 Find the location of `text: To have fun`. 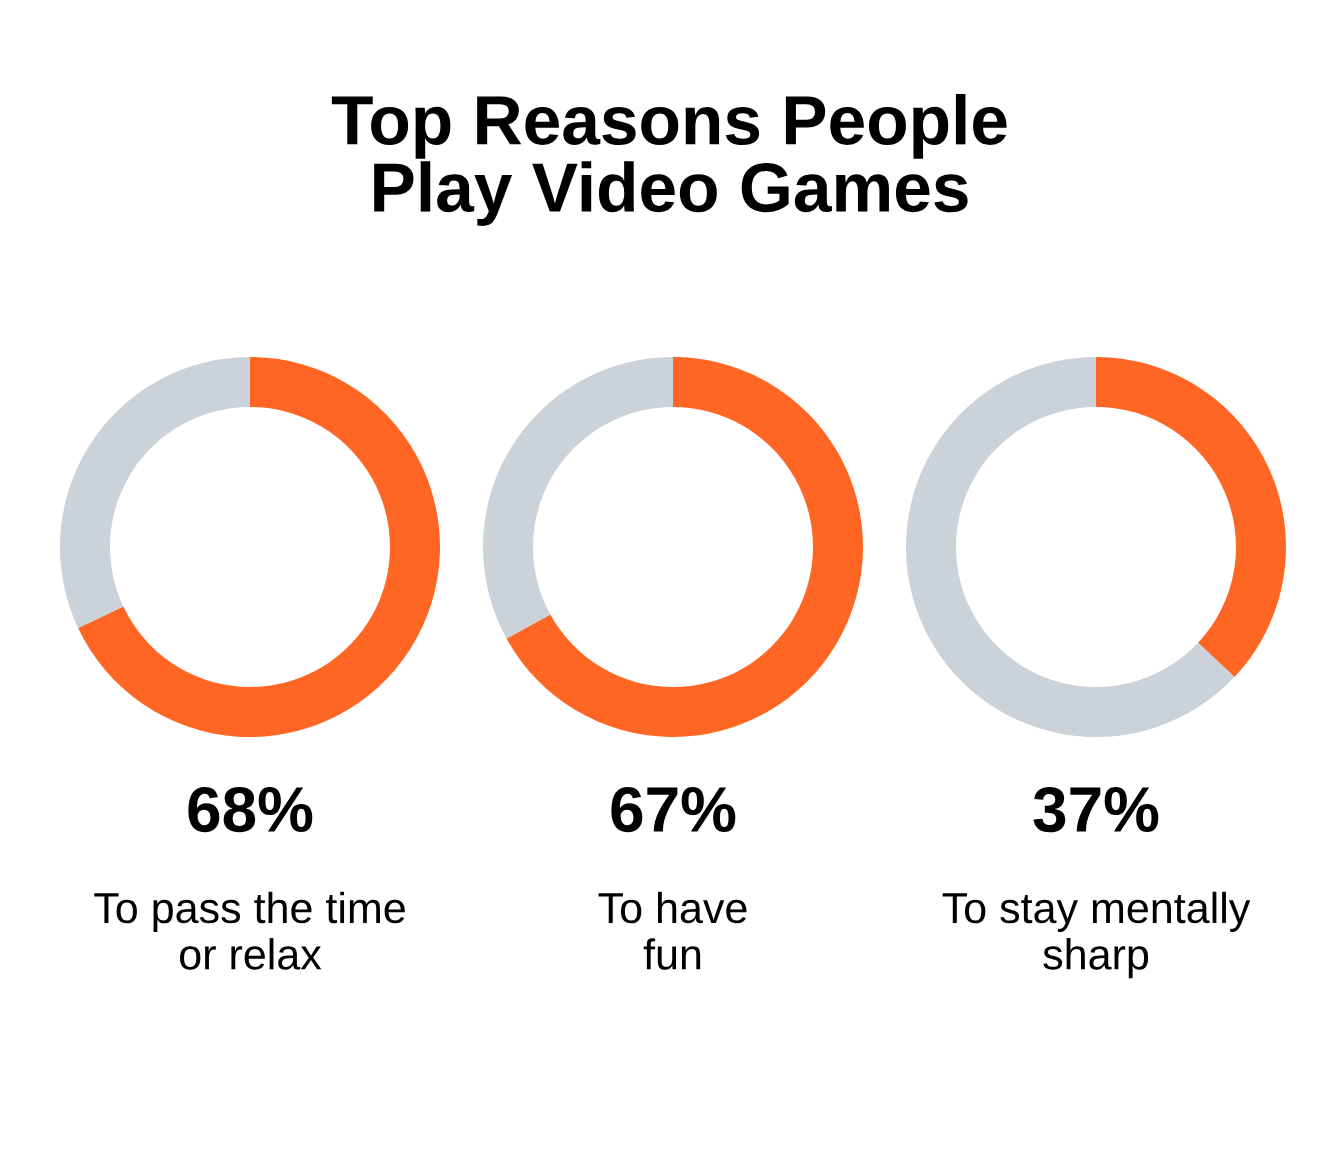

text: To have fun is located at coordinates (672, 930).